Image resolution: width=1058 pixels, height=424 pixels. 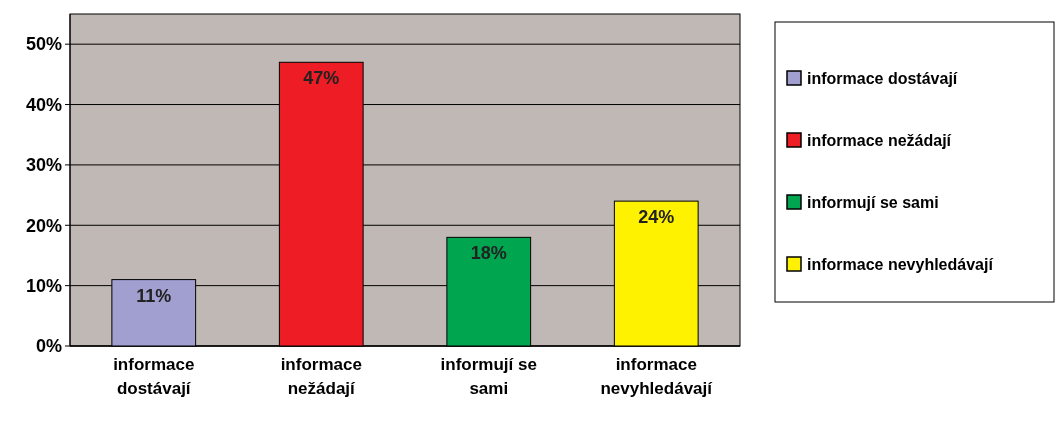 What do you see at coordinates (48, 346) in the screenshot?
I see `y-tick-label: 0%` at bounding box center [48, 346].